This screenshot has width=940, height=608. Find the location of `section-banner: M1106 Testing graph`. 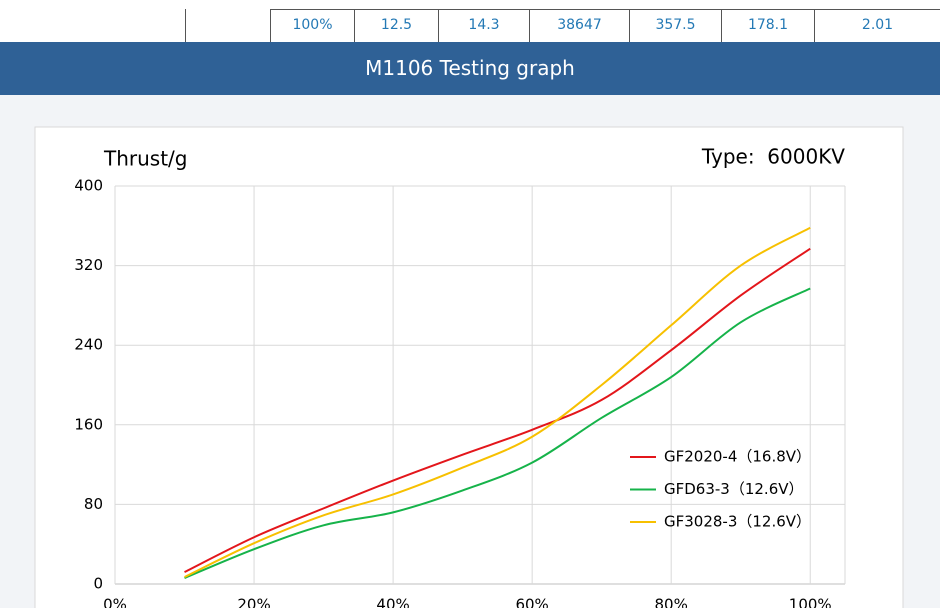

section-banner: M1106 Testing graph is located at coordinates (470, 68).